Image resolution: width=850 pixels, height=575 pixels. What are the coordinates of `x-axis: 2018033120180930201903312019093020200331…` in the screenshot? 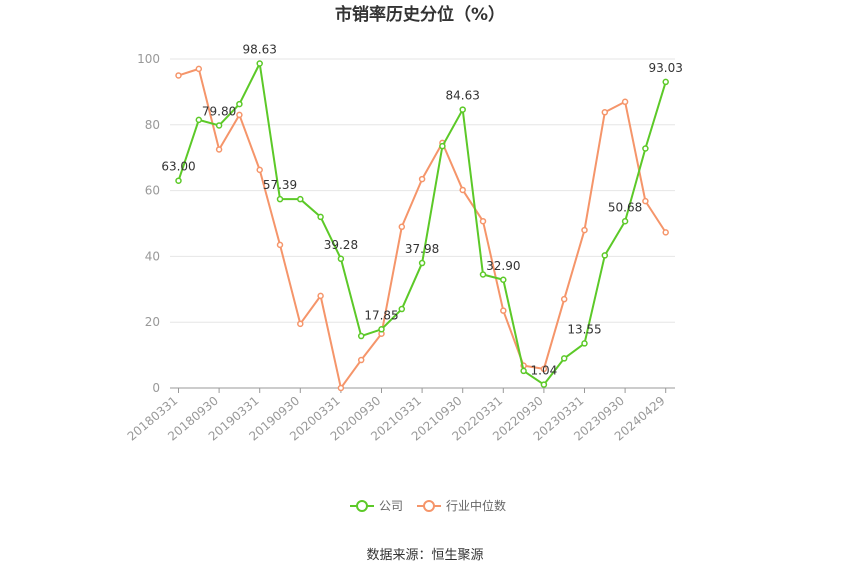 It's located at (400, 415).